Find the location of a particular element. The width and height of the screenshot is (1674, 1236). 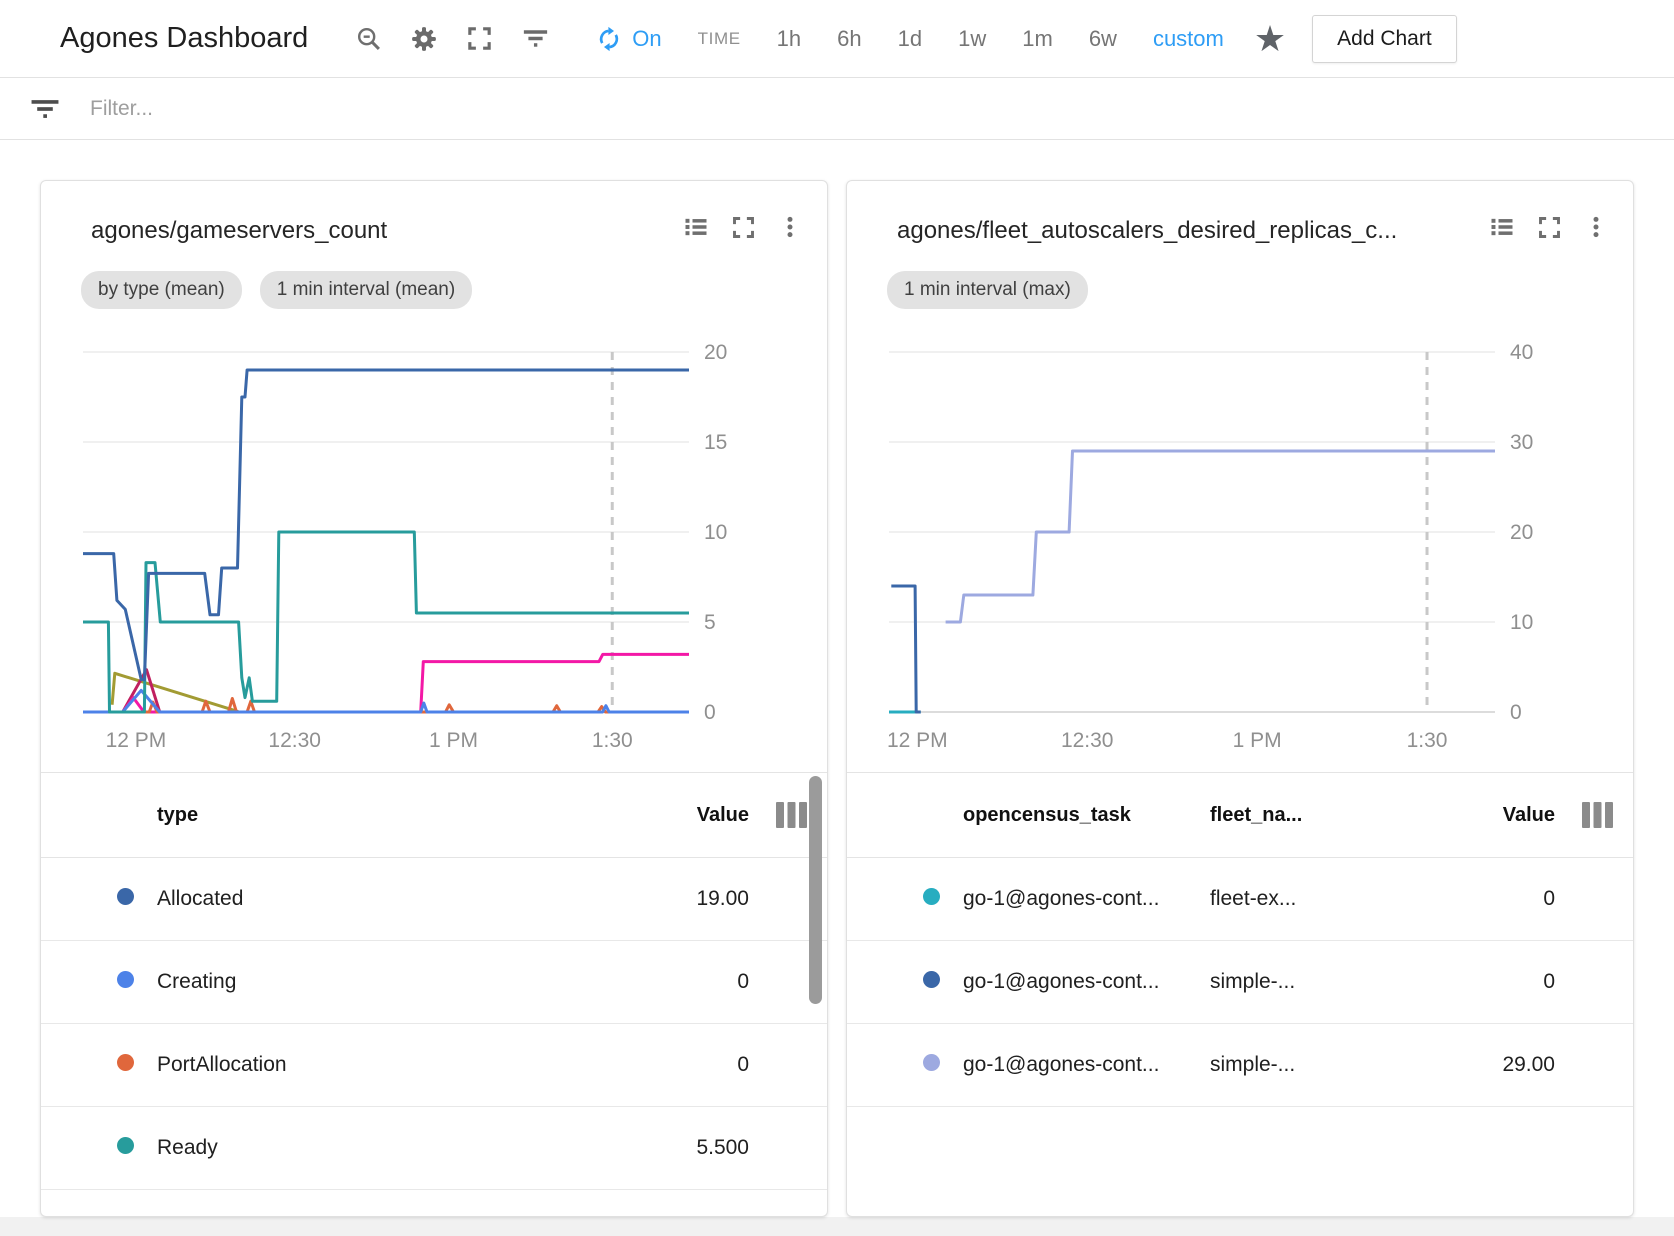

legend-column-value: Value is located at coordinates (722, 814).